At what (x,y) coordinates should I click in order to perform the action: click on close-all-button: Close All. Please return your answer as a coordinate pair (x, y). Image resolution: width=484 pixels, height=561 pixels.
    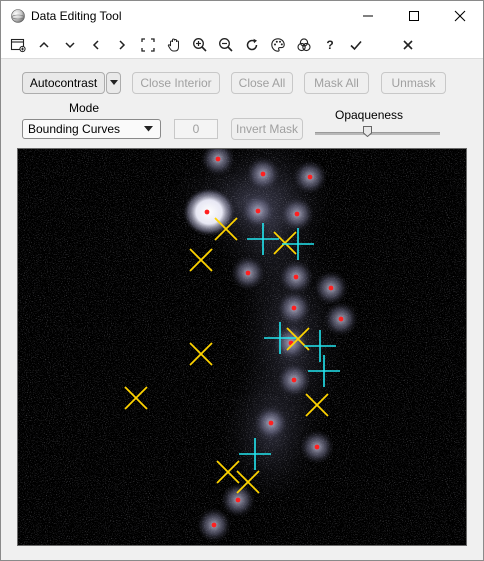
    Looking at the image, I should click on (262, 83).